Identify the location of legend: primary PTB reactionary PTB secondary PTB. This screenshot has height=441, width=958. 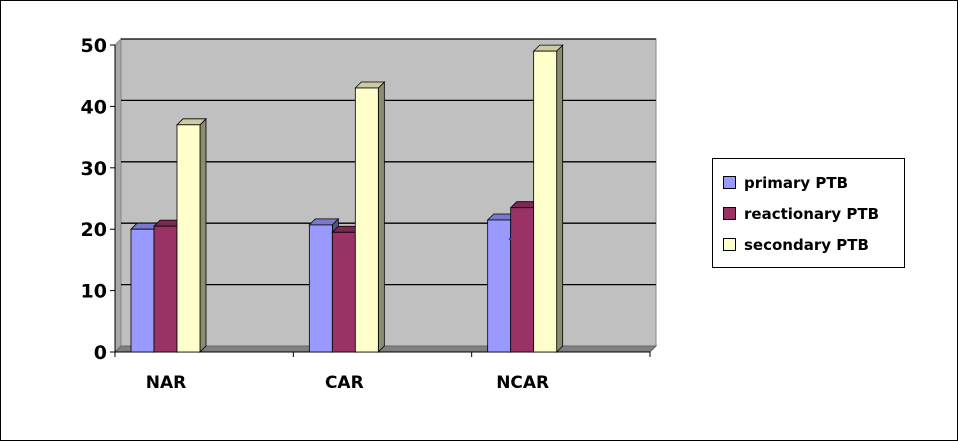
(808, 213).